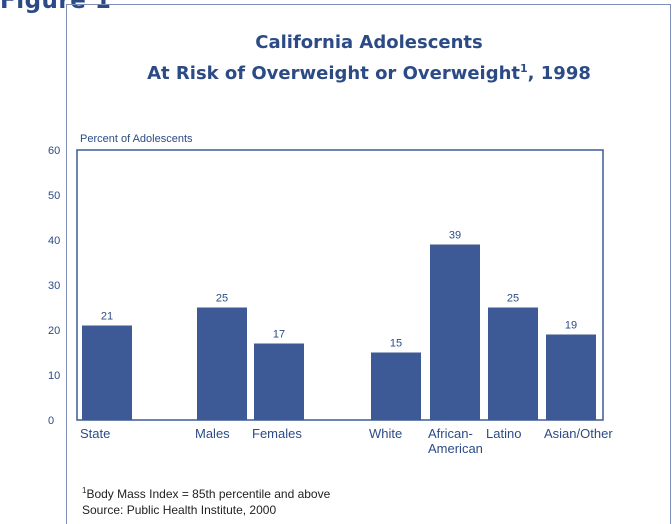 This screenshot has height=524, width=672. What do you see at coordinates (54, 376) in the screenshot?
I see `y-tick-label: 10` at bounding box center [54, 376].